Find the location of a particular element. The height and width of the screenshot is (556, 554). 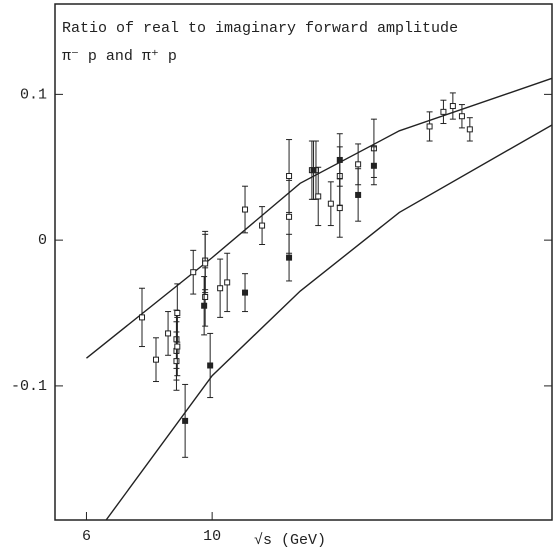

y-tick-label: -0.1 is located at coordinates (29, 386).